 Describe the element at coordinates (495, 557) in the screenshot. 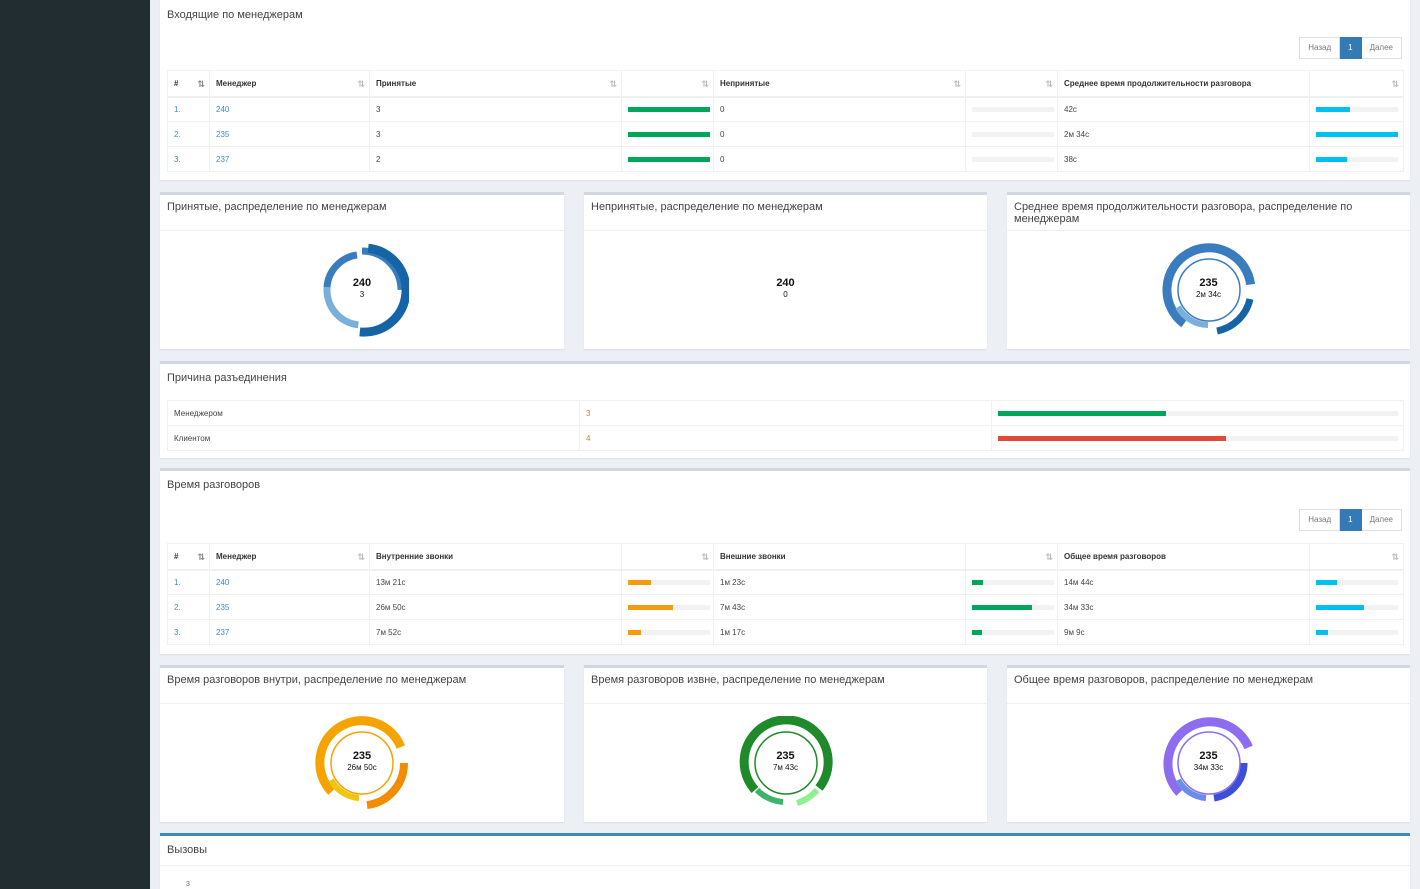

I see `col-internal: Внутренние звонки` at that location.